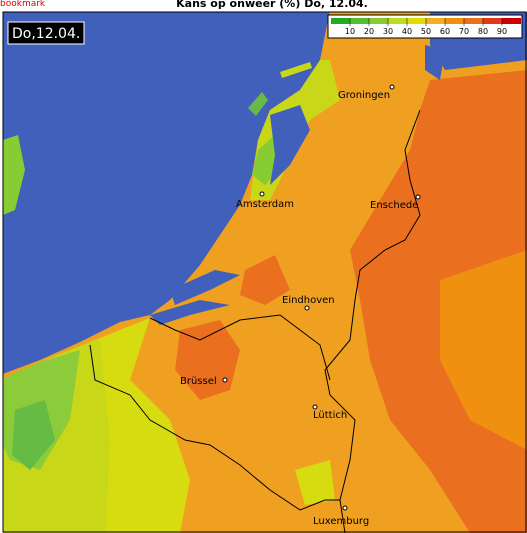 The image size is (527, 533). I want to click on ijsselmeer, so click(290, 145).